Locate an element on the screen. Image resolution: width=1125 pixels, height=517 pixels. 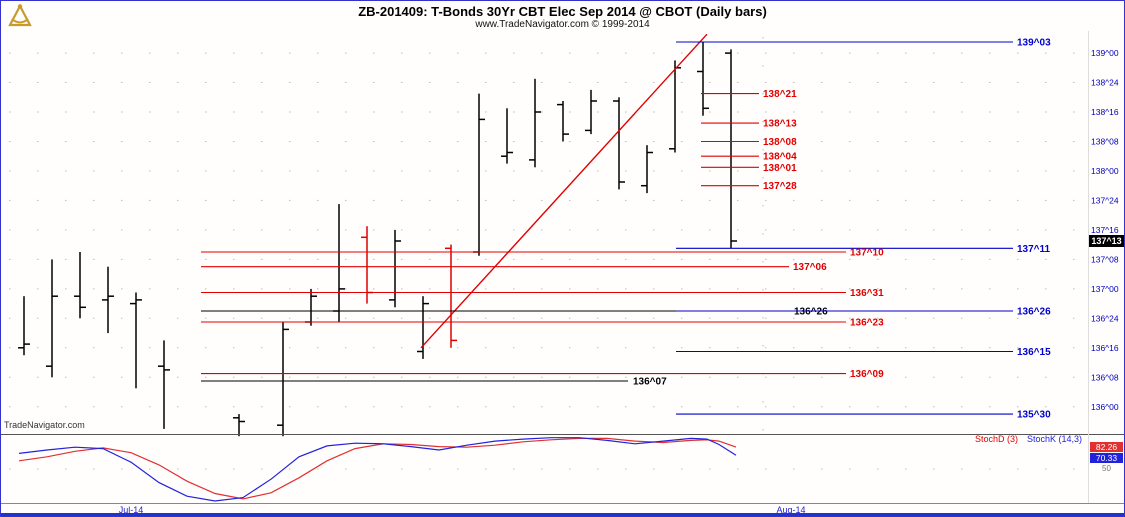
stoch-legend: StochD (3) StochK (14,3) is located at coordinates (1028, 439).